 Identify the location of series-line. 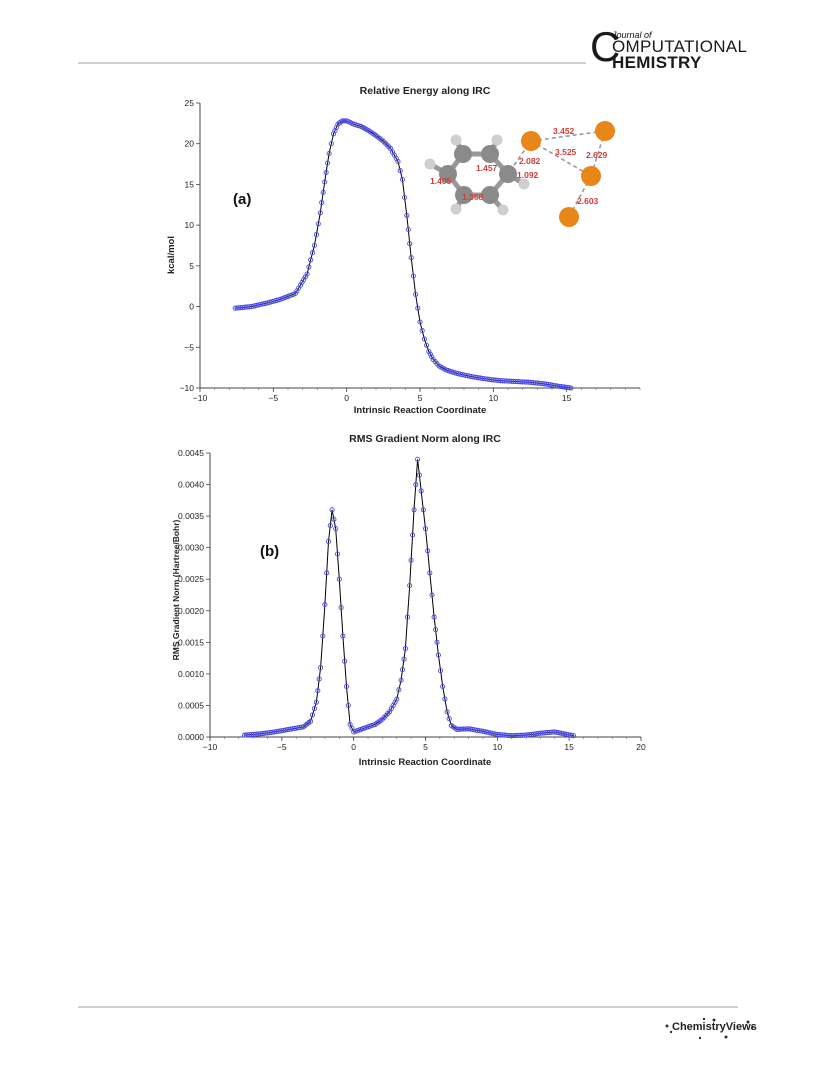
(409, 598).